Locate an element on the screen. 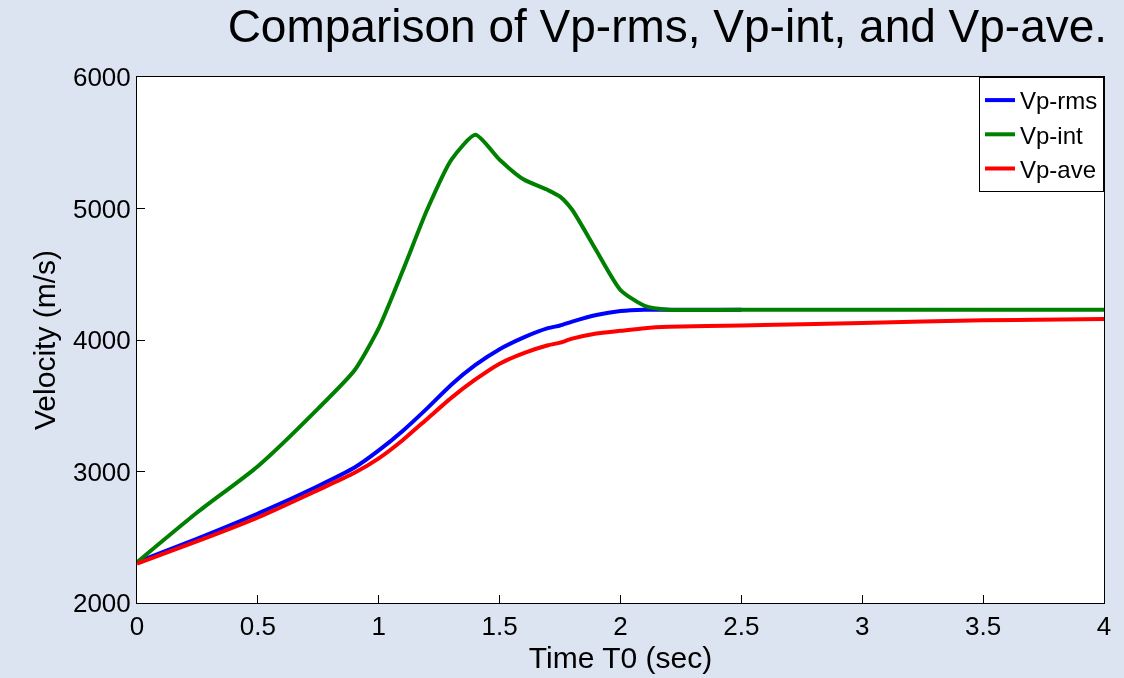  x-tick-label: 3.5 is located at coordinates (983, 626).